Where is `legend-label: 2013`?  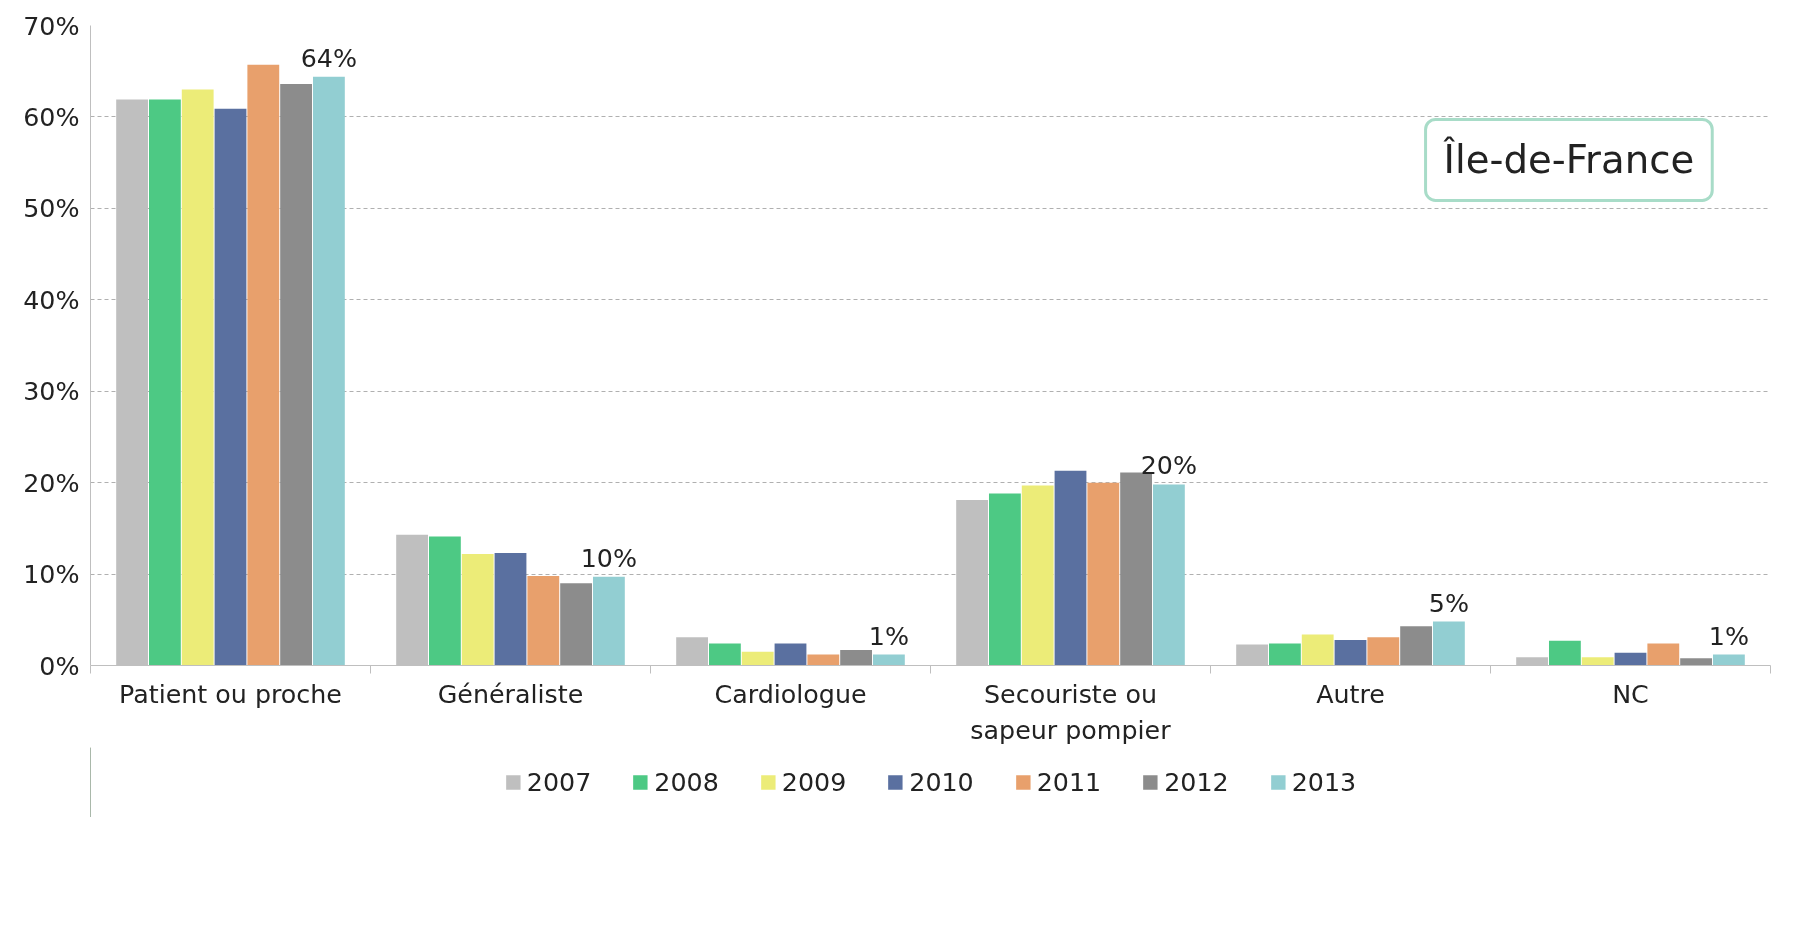 legend-label: 2013 is located at coordinates (1324, 782).